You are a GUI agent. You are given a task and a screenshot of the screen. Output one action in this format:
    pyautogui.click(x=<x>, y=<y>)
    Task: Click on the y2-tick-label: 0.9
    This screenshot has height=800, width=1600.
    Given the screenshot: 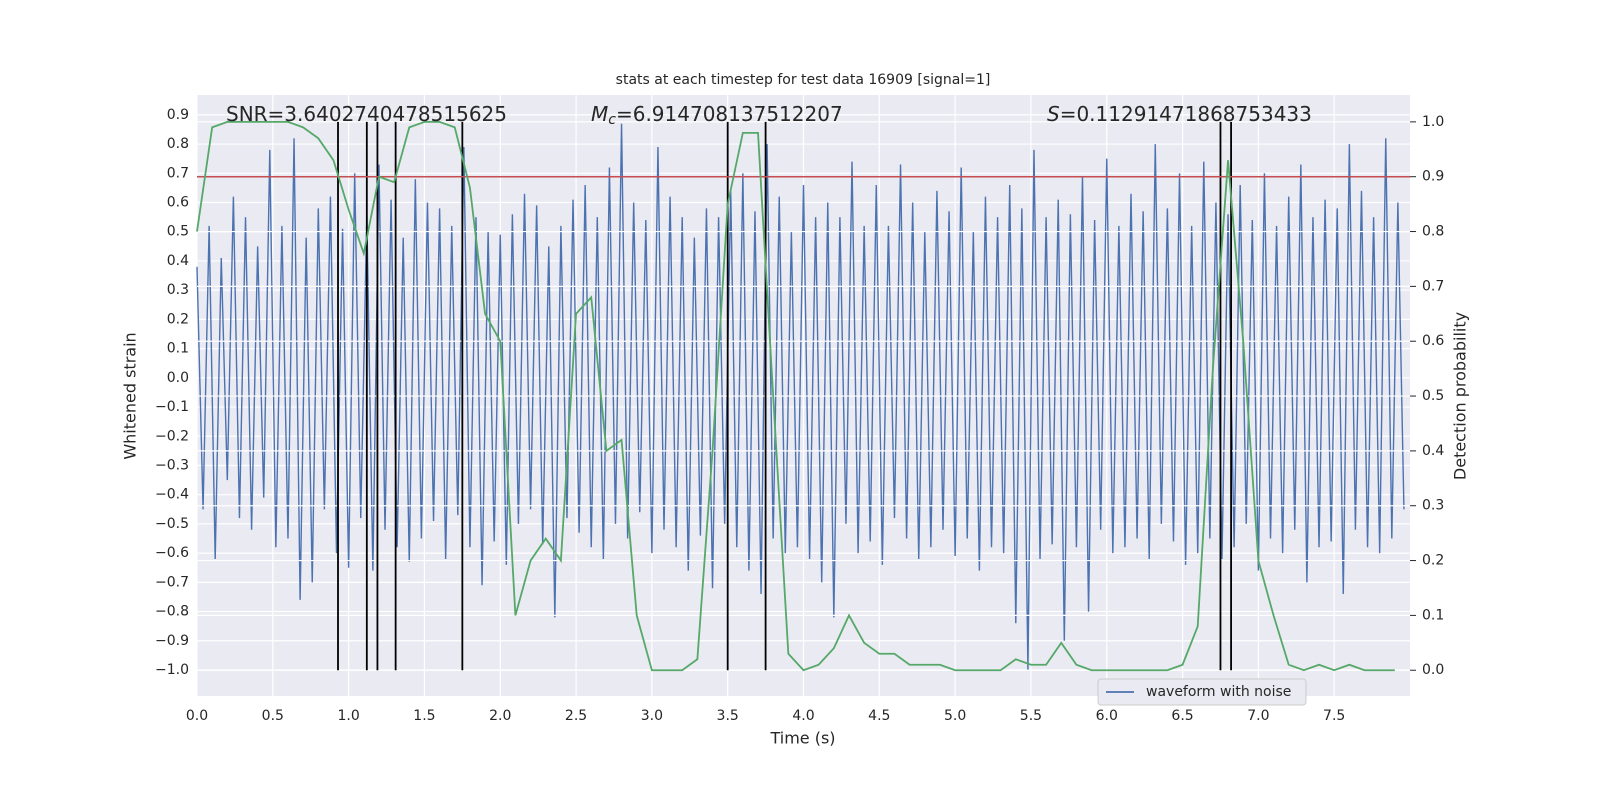 What is the action you would take?
    pyautogui.click(x=1433, y=177)
    